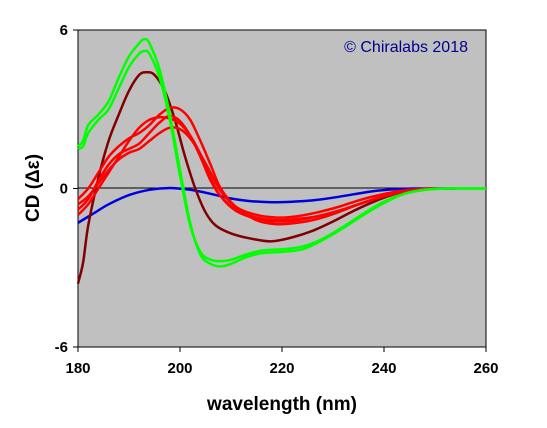 The image size is (547, 428). I want to click on x-tick-label: 240, so click(383, 368).